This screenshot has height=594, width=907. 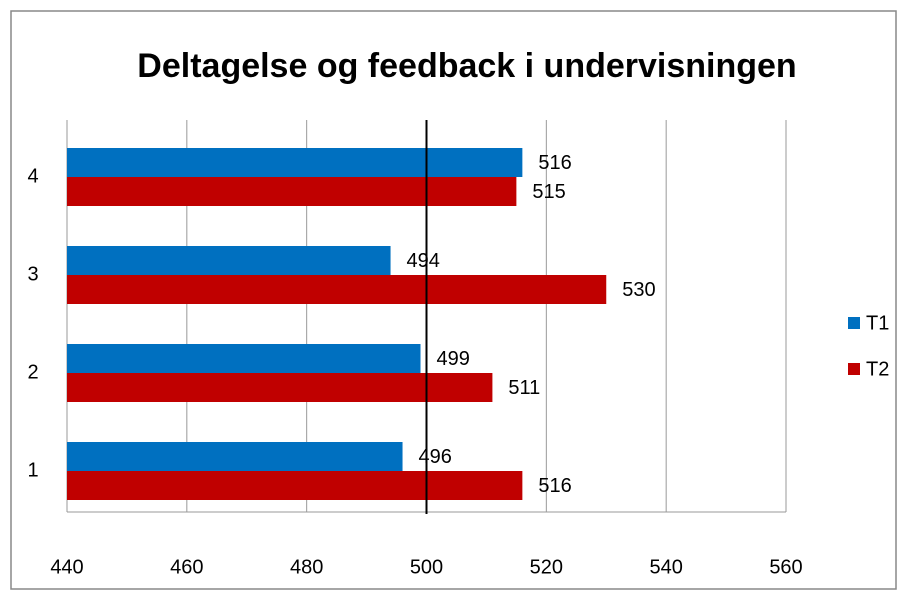 What do you see at coordinates (546, 567) in the screenshot?
I see `x-tick-label: 520` at bounding box center [546, 567].